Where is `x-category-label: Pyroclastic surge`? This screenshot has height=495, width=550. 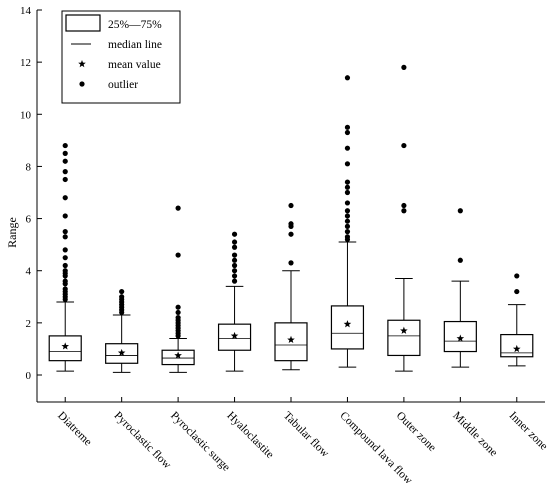
x-category-label: Pyroclastic surge is located at coordinates (200, 442).